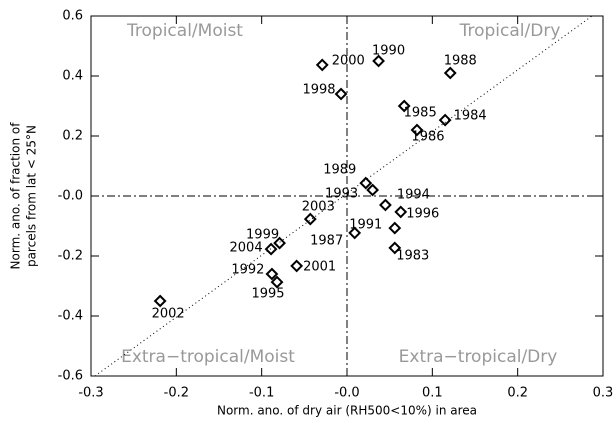 The height and width of the screenshot is (423, 615). I want to click on point-label: 2003, so click(318, 207).